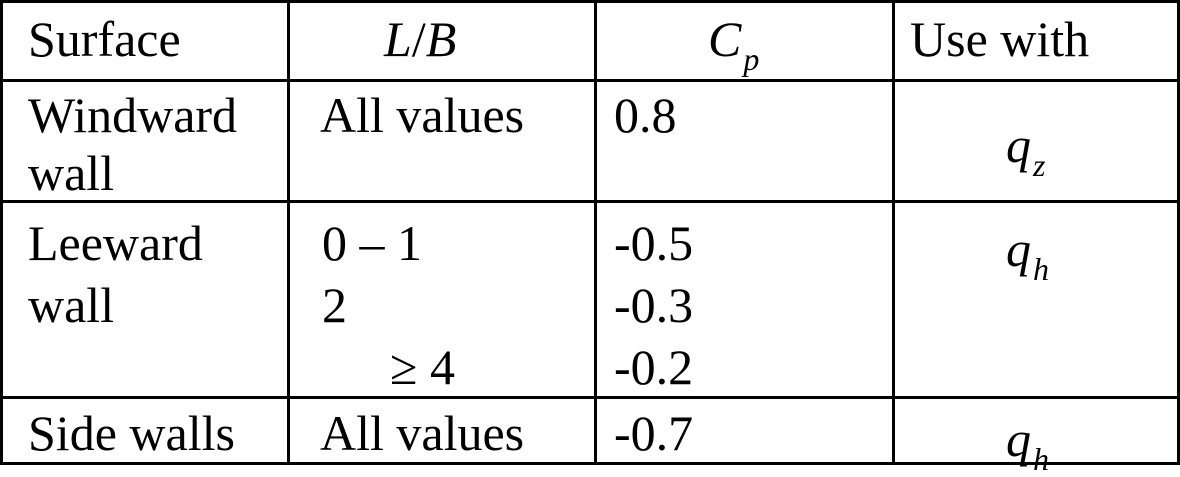 This screenshot has height=477, width=1180. I want to click on header-b: B, so click(441, 39).